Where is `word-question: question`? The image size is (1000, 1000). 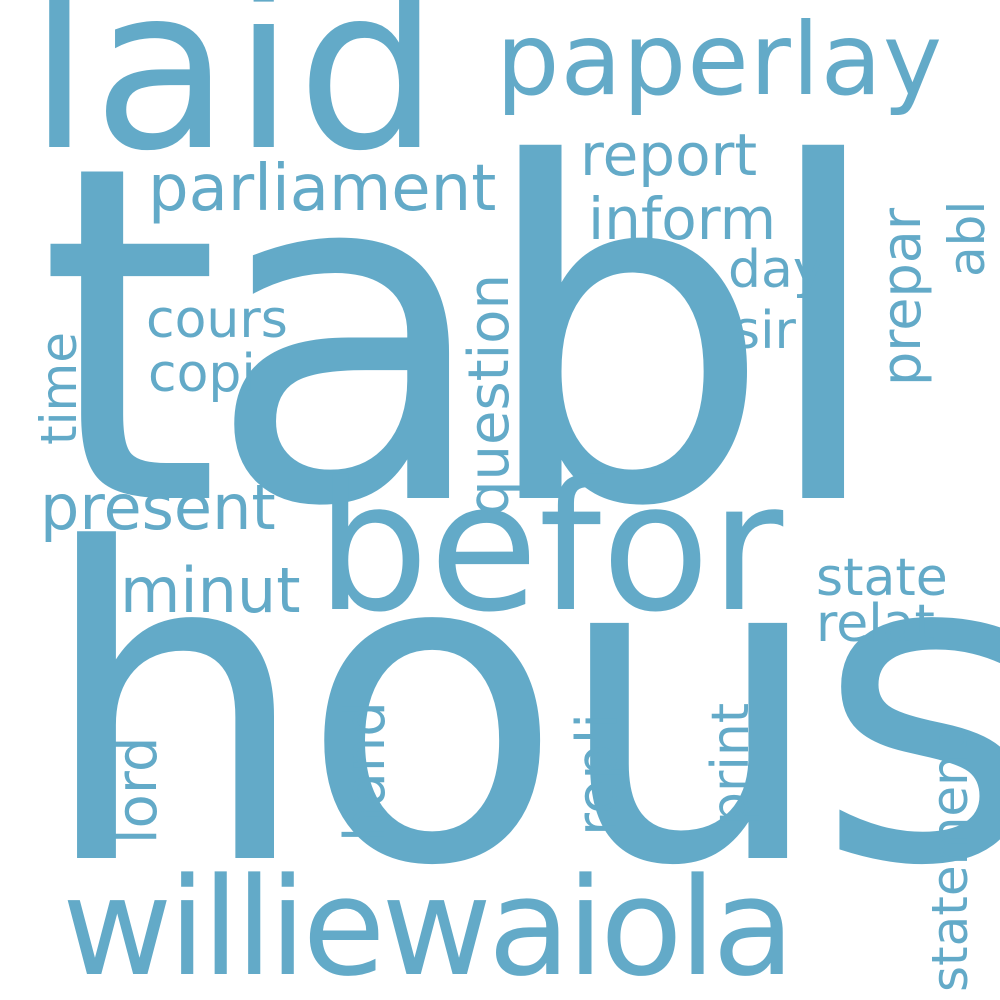 word-question: question is located at coordinates (489, 395).